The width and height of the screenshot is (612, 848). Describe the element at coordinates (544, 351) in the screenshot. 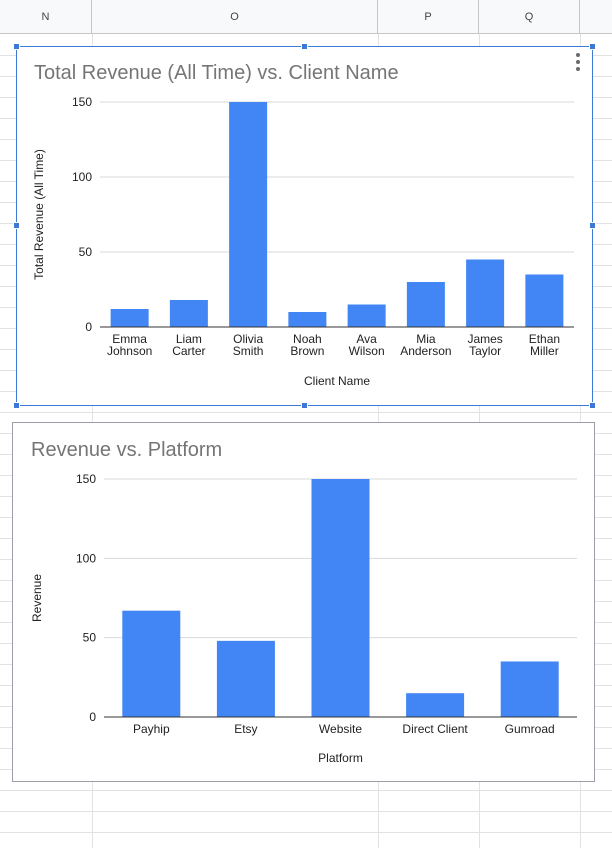

I see `x-tick-label-line: Miller` at that location.